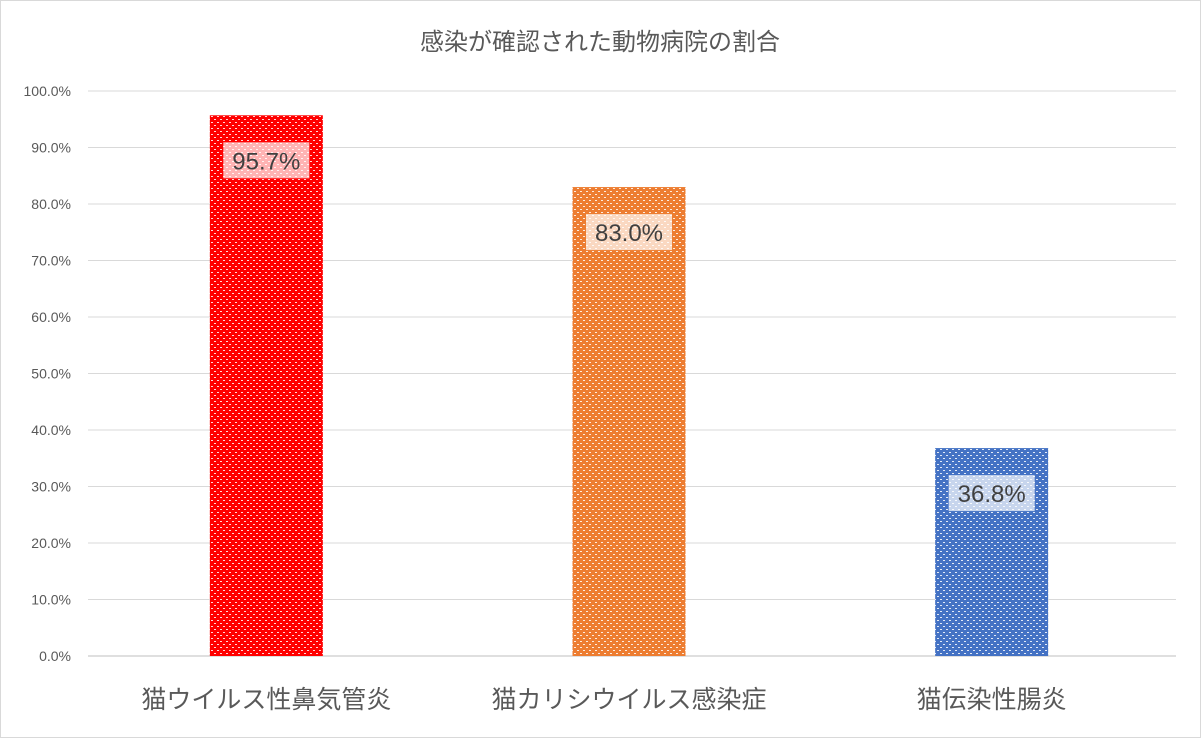 This screenshot has height=738, width=1201. What do you see at coordinates (51, 487) in the screenshot?
I see `y-tick-label: 30.0%` at bounding box center [51, 487].